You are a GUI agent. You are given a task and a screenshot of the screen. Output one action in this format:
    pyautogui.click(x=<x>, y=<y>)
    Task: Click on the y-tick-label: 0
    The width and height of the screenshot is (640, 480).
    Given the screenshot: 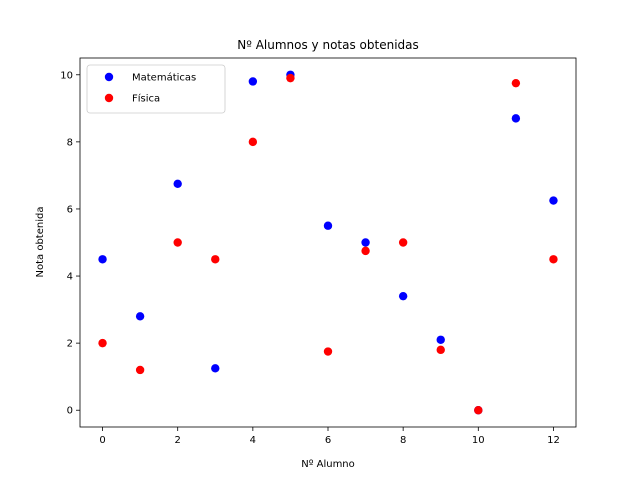 What is the action you would take?
    pyautogui.click(x=70, y=411)
    